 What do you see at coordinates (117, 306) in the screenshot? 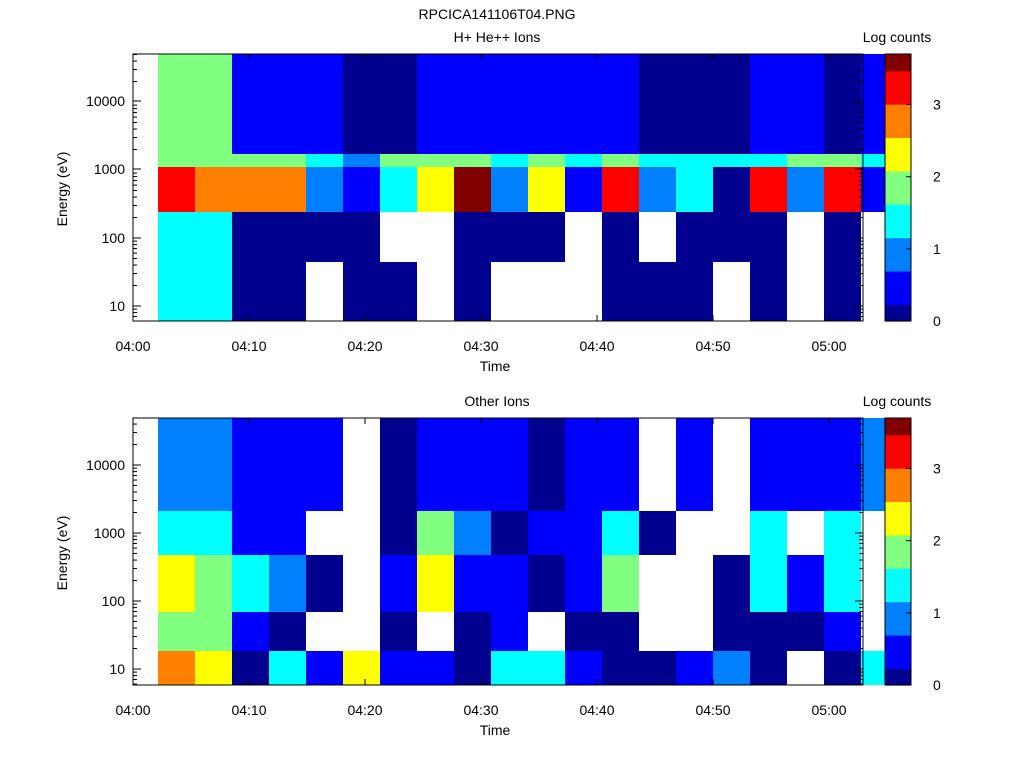
I see `y-tick-label: 10` at bounding box center [117, 306].